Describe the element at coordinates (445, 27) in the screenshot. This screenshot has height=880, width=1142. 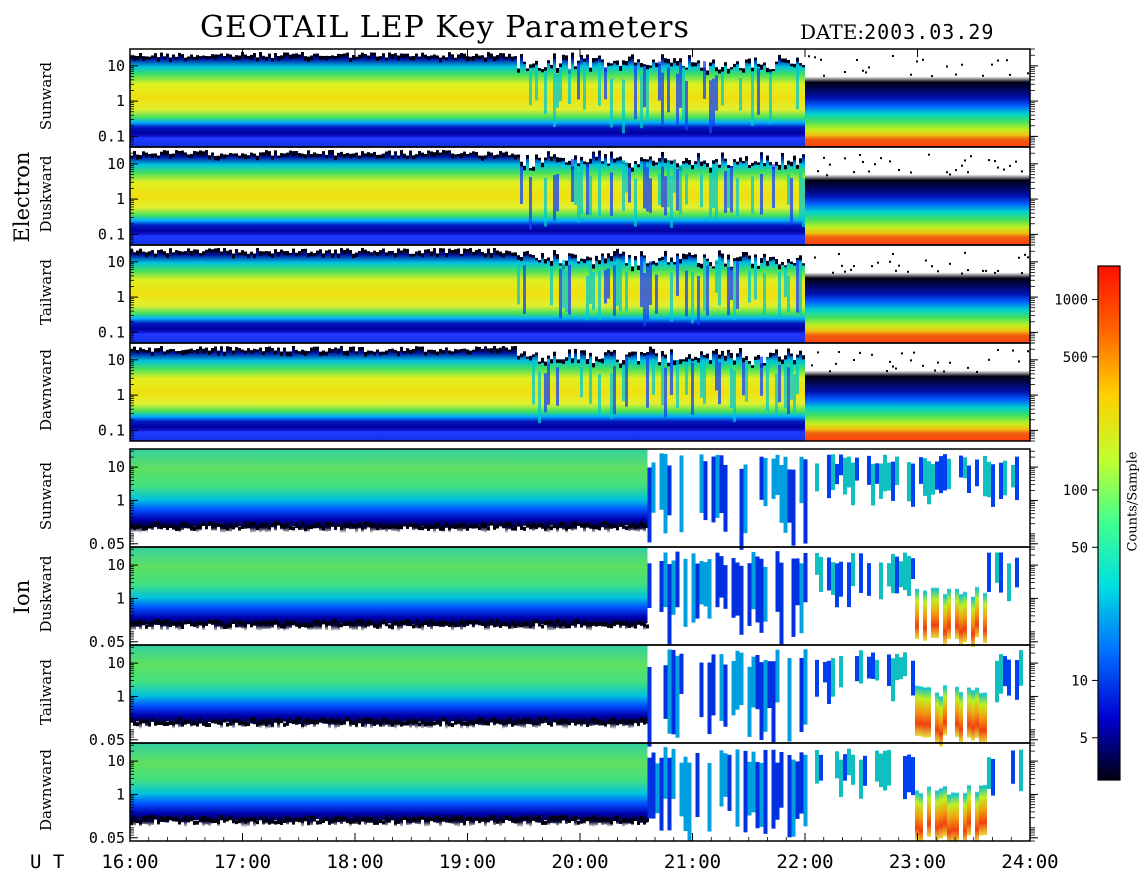
I see `chart-title: GEOTAIL LEP Key Parameters` at that location.